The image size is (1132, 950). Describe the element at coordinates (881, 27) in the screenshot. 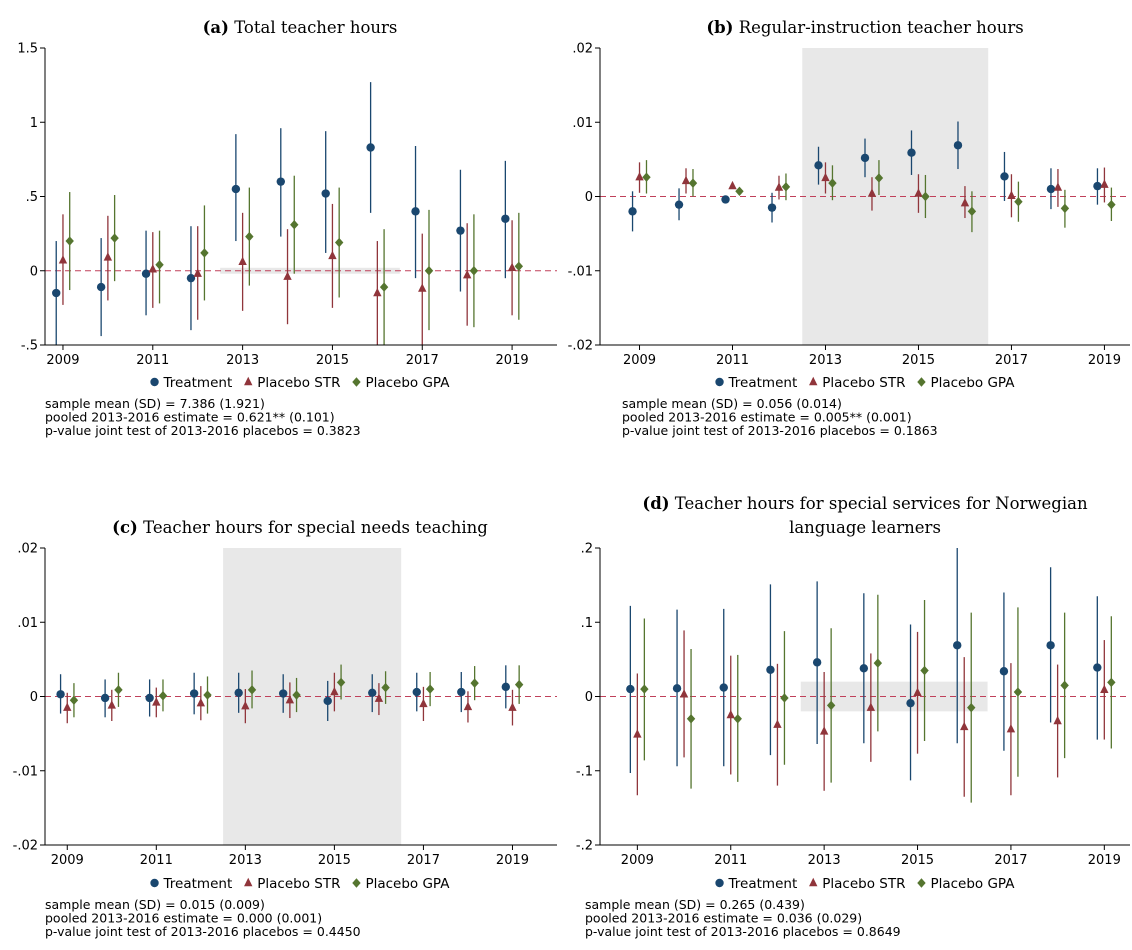

I see `panel-title-text: Regular-instruction teacher hours` at that location.